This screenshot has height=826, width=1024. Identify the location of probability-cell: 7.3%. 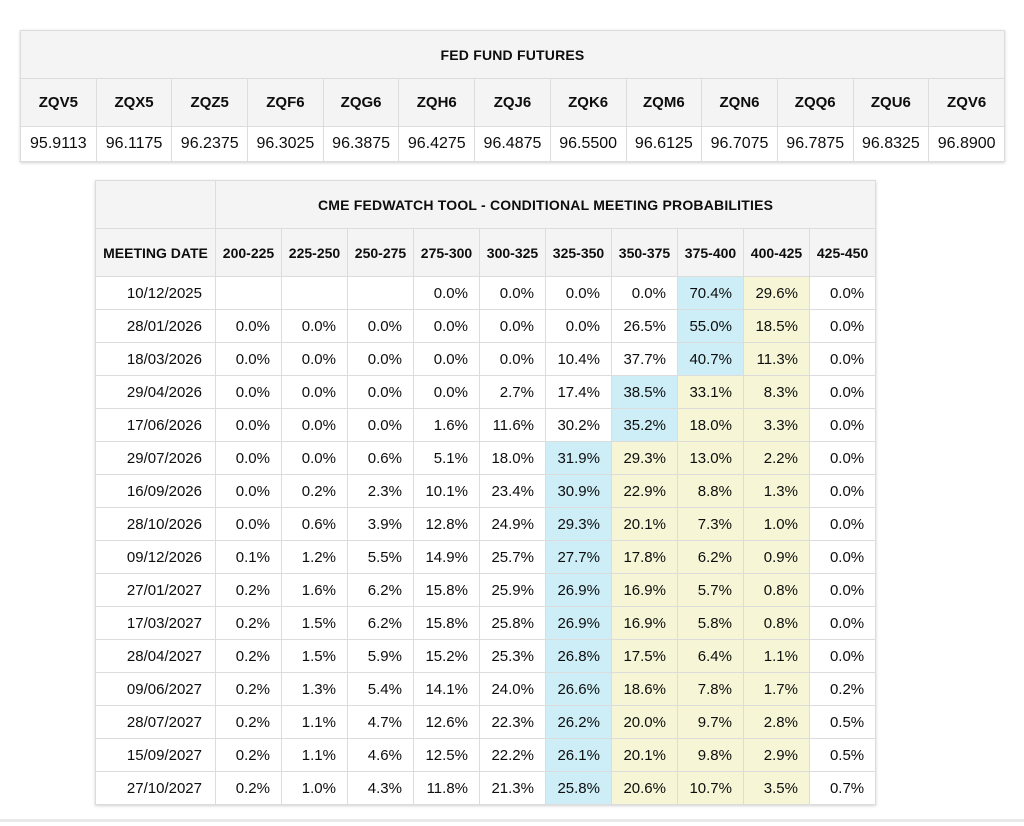
(710, 524).